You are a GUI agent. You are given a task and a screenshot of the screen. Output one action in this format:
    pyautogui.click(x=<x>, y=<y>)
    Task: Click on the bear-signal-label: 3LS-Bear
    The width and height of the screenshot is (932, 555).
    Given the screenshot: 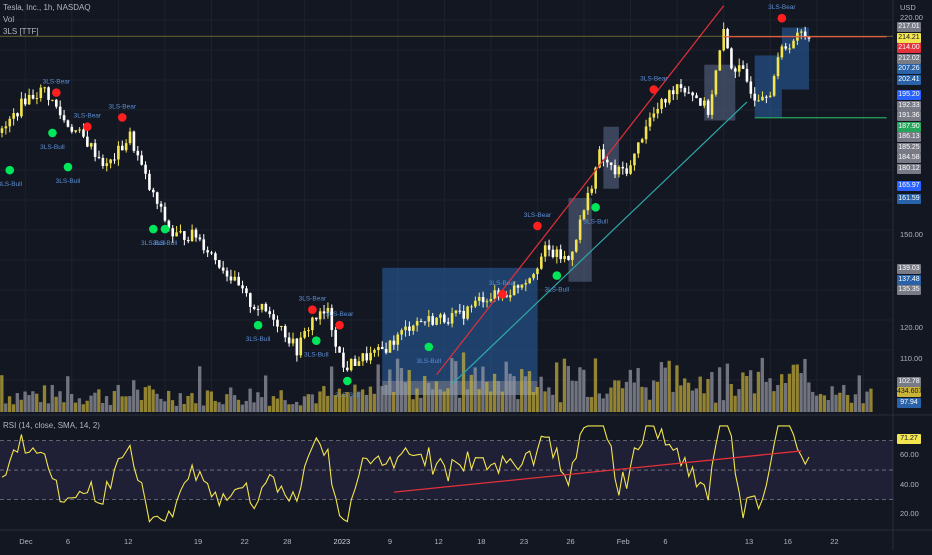 What is the action you would take?
    pyautogui.click(x=88, y=116)
    